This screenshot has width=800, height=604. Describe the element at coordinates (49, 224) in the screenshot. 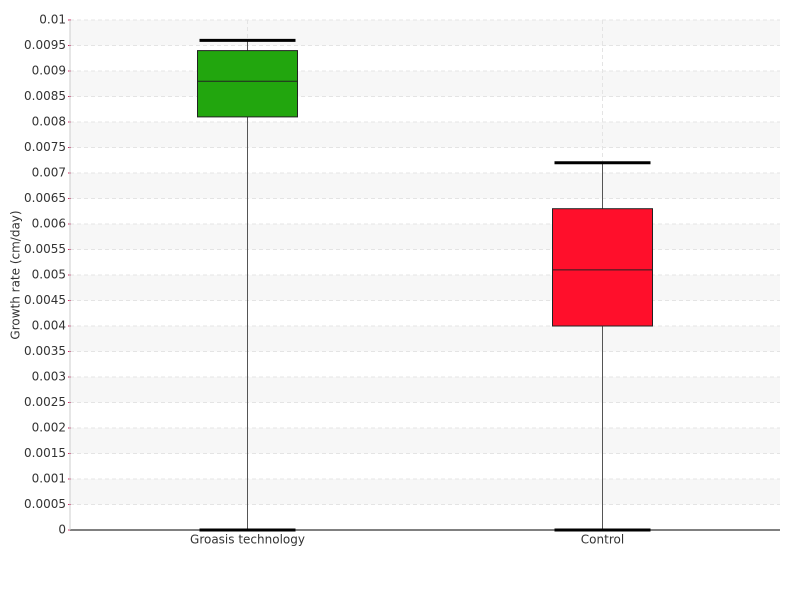

I see `y-tick-label: 0.006` at that location.